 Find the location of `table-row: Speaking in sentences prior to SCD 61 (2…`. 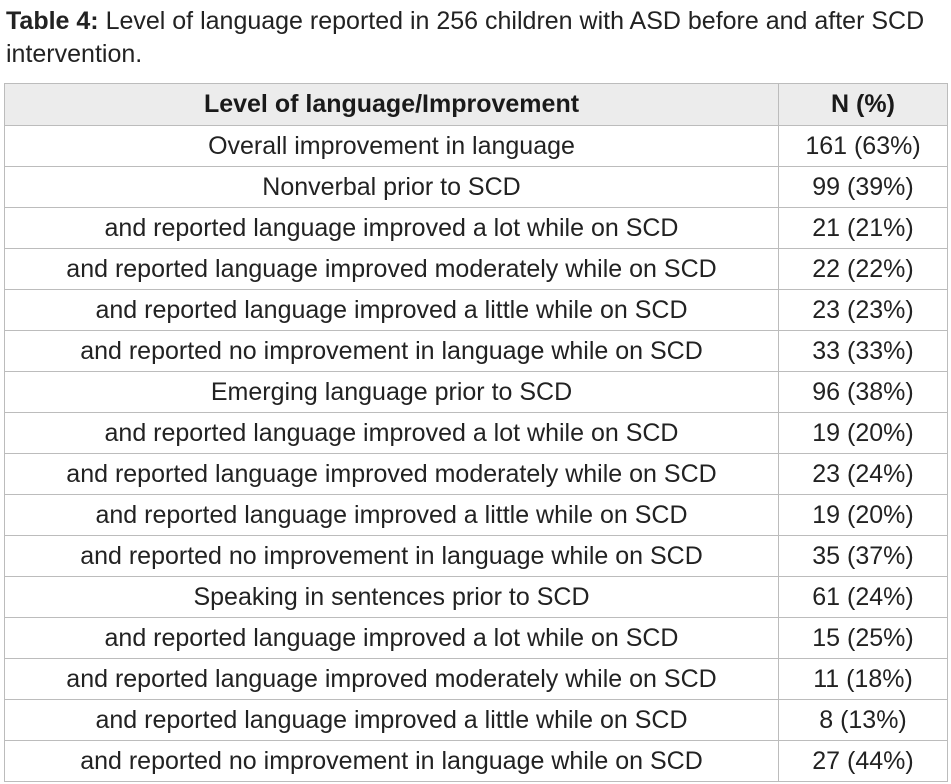

table-row: Speaking in sentences prior to SCD 61 (2… is located at coordinates (476, 597).